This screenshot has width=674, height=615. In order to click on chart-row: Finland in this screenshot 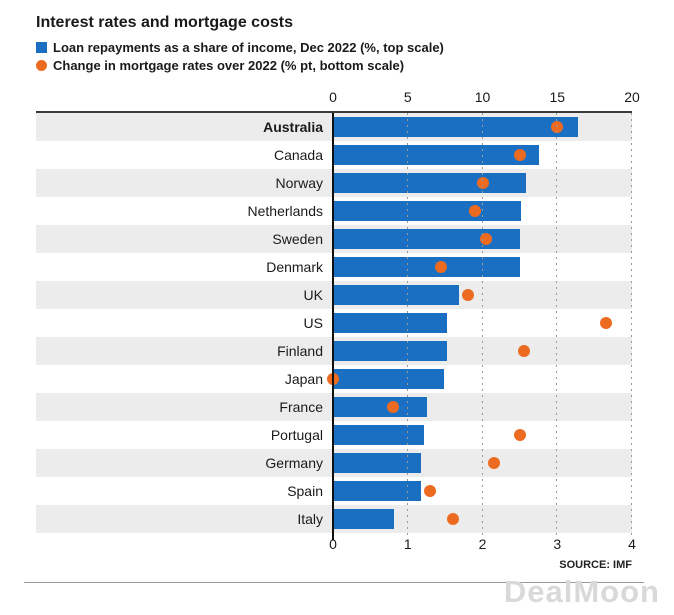, I will do `click(334, 351)`.